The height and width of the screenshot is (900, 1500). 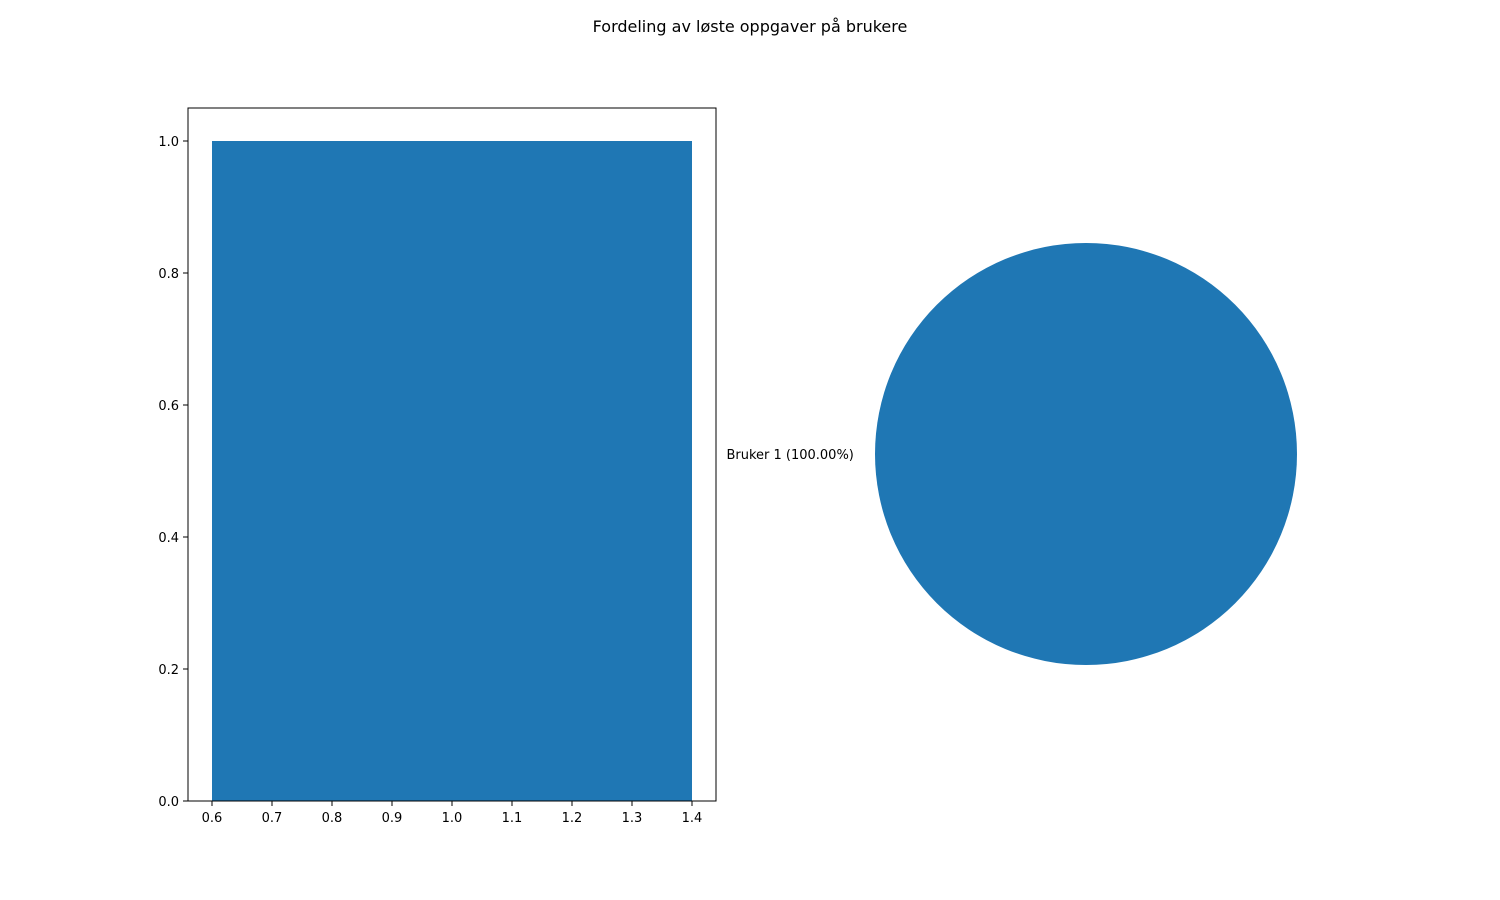 What do you see at coordinates (392, 818) in the screenshot?
I see `x-tick-label: 0.9` at bounding box center [392, 818].